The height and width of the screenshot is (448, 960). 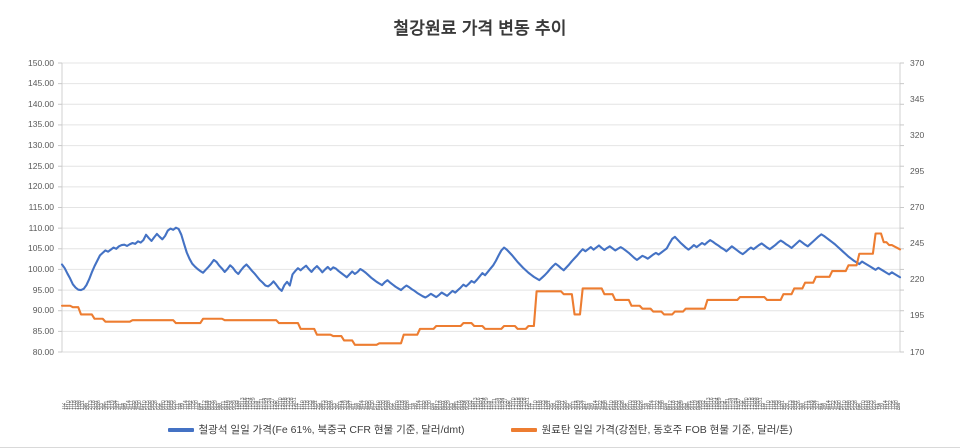 I want to click on chart-title: 철강원료 가격 변동 추이, so click(x=480, y=28).